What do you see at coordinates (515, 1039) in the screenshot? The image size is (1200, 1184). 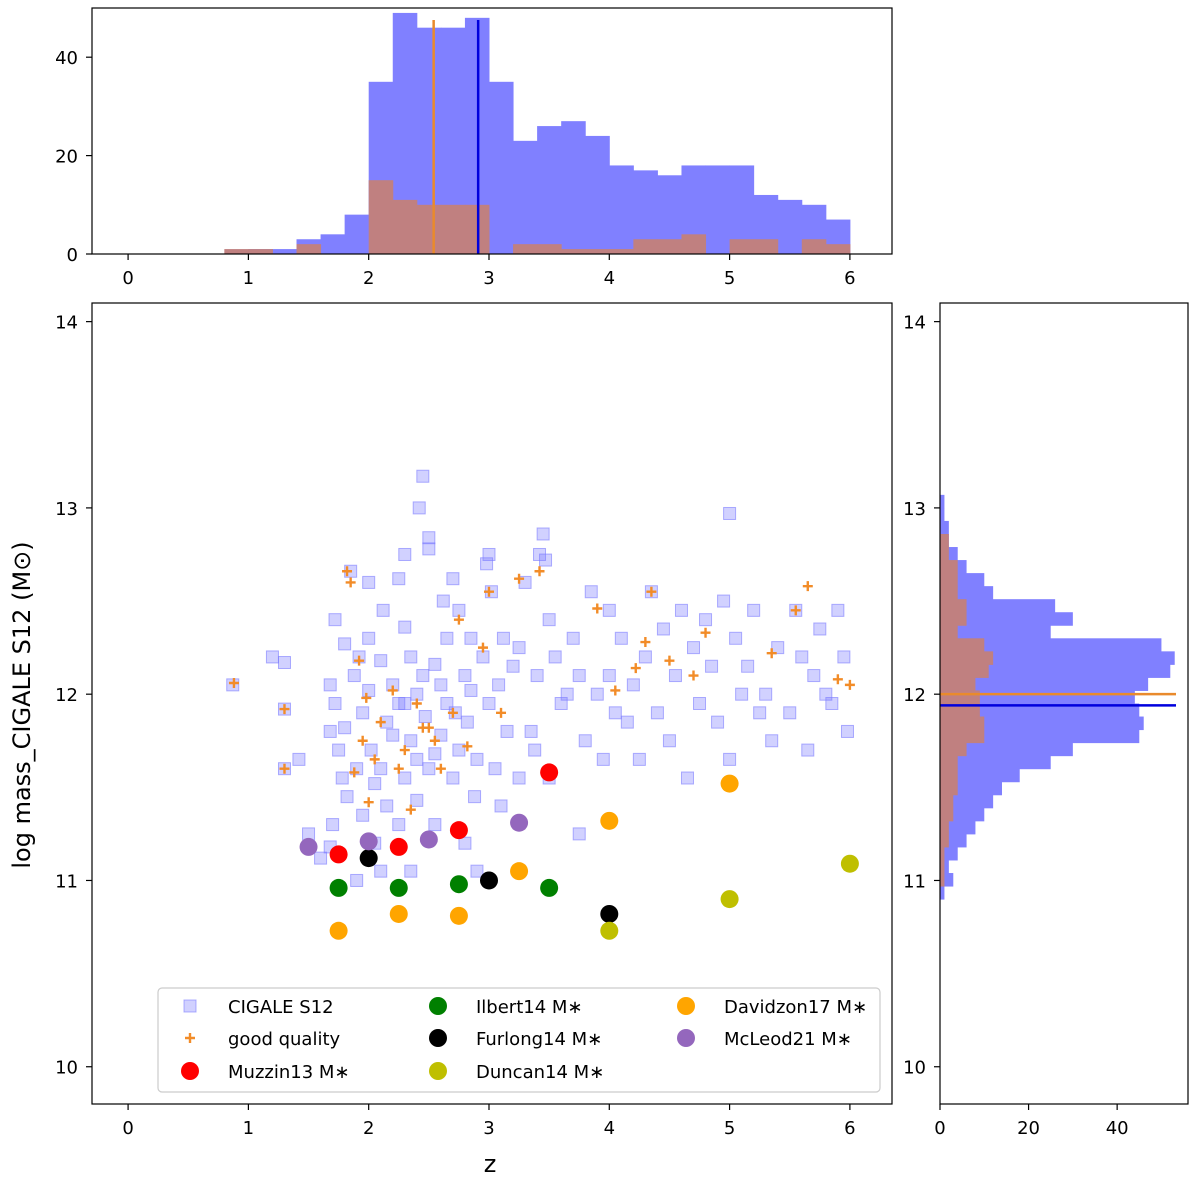 I see `legend-item-furlong: Furlong14 M∗` at bounding box center [515, 1039].